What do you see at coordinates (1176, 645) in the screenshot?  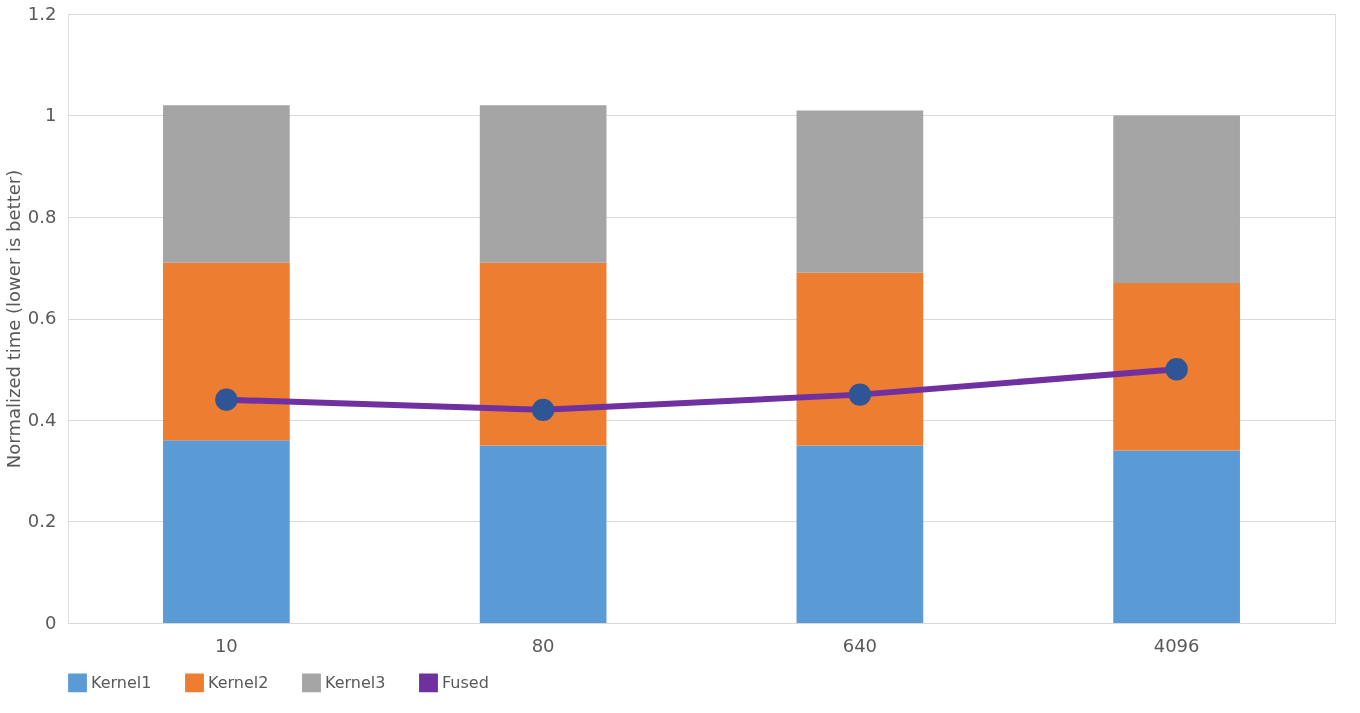 I see `x-tick-label: 4096` at bounding box center [1176, 645].